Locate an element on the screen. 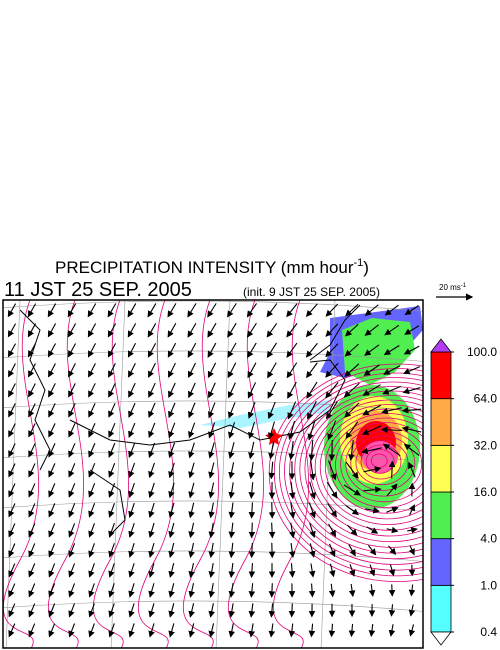 The height and width of the screenshot is (650, 500). colorbar-label: 16.0 is located at coordinates (486, 492).